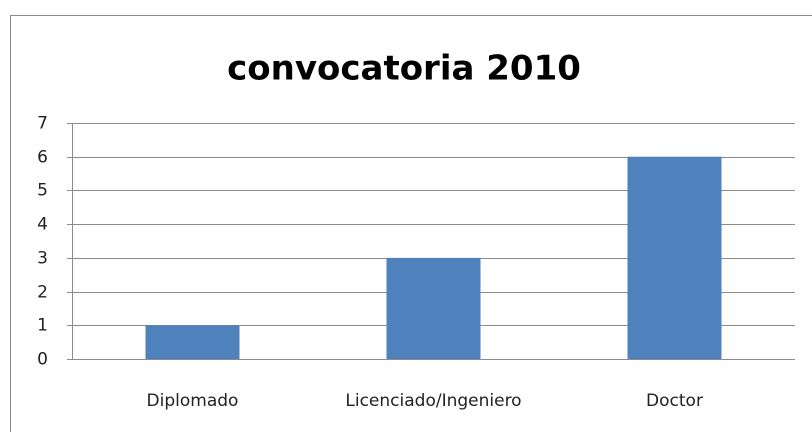  I want to click on x-tick-label: Licenciado/Ingeniero, so click(433, 401).